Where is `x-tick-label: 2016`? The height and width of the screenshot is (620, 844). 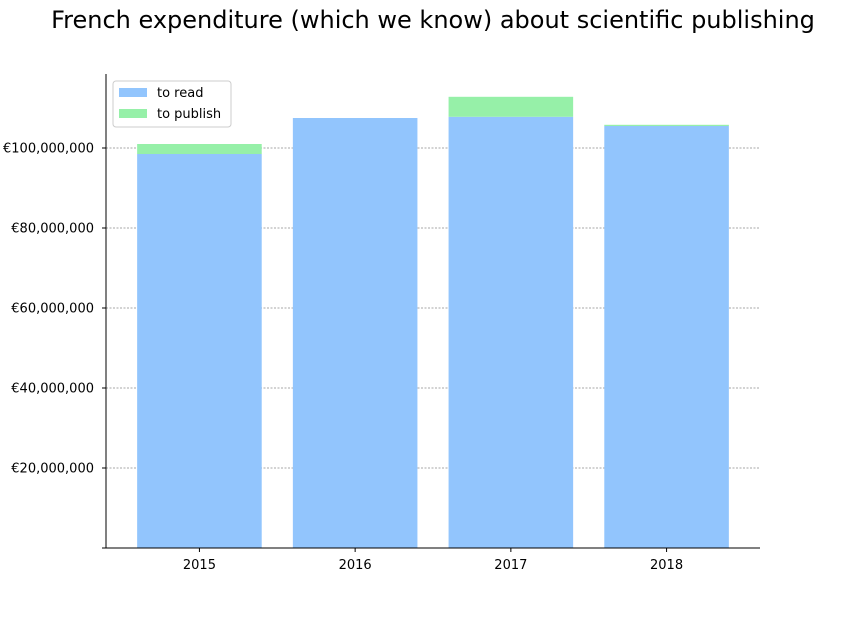
x-tick-label: 2016 is located at coordinates (355, 565).